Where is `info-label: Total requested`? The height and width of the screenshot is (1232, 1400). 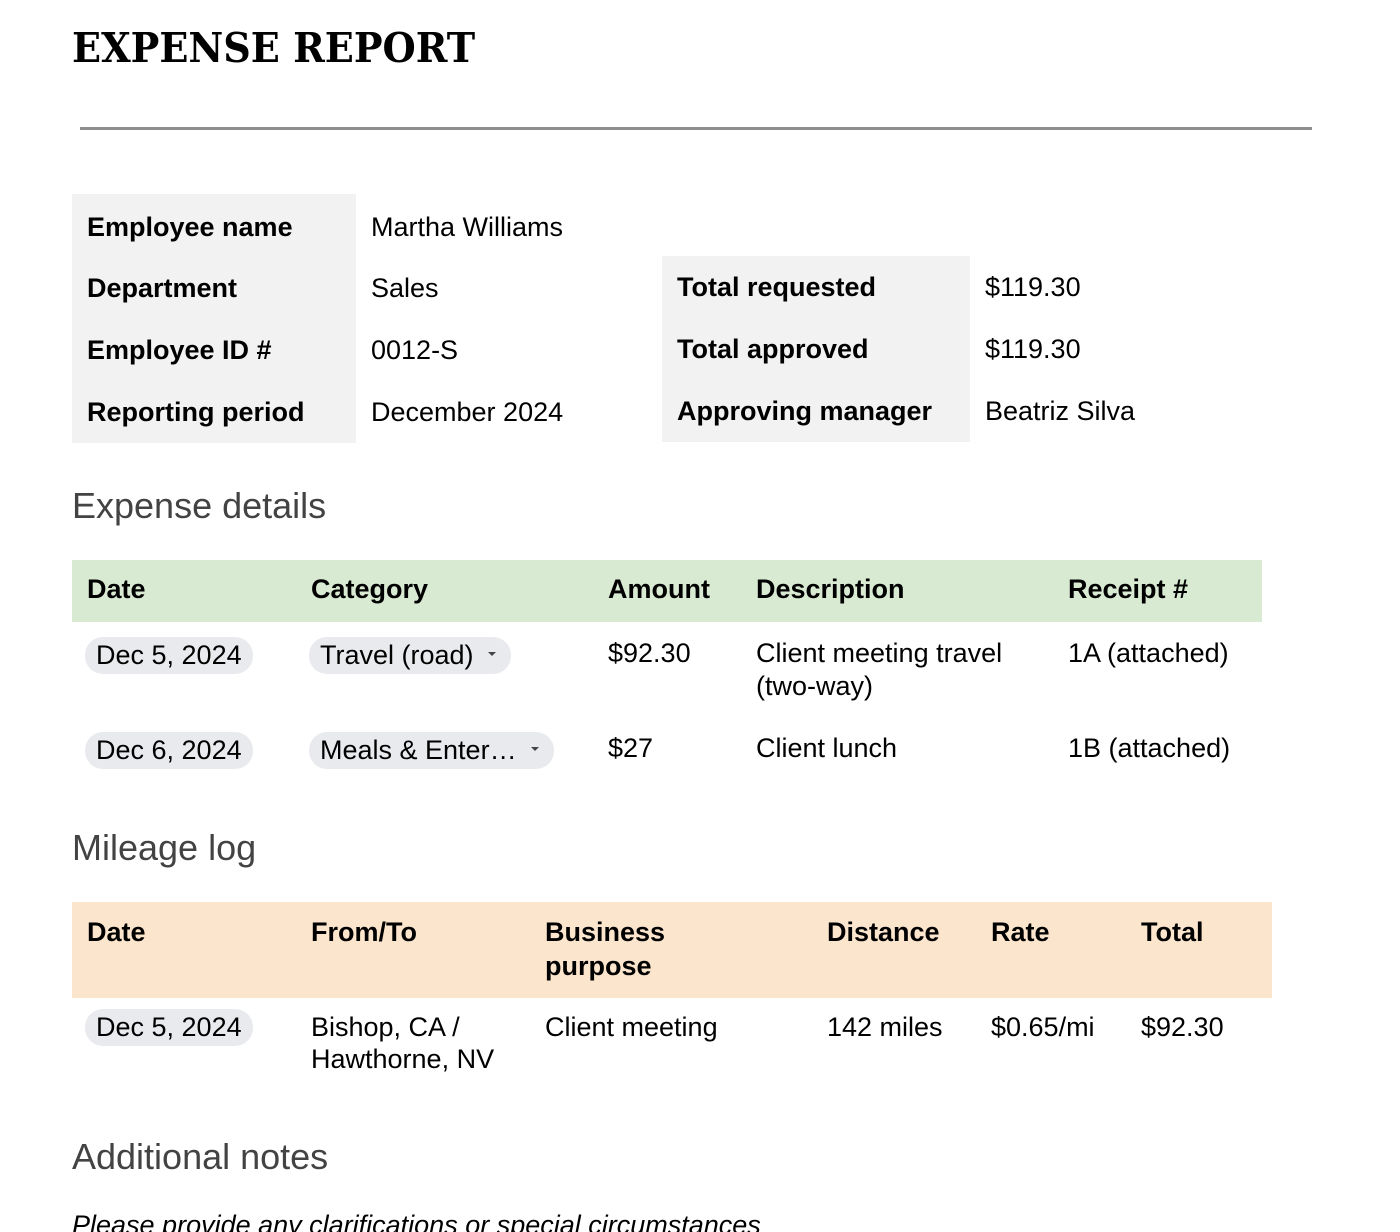
info-label: Total requested is located at coordinates (816, 287).